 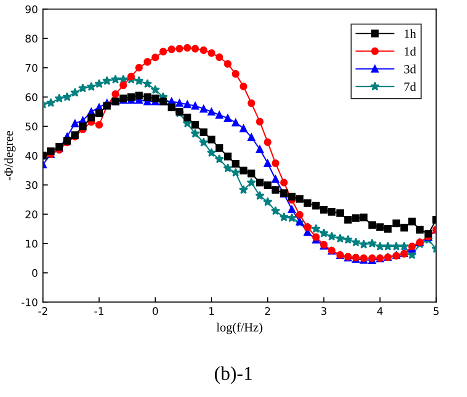 I want to click on x-tick-label: -1, so click(x=99, y=311).